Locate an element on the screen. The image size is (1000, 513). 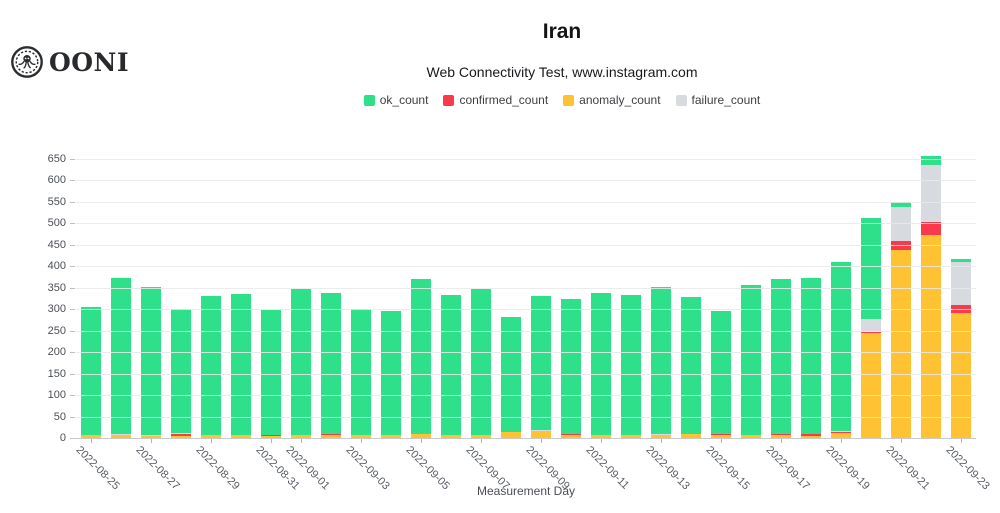
x-axis-title: Measurement Day is located at coordinates (526, 491).